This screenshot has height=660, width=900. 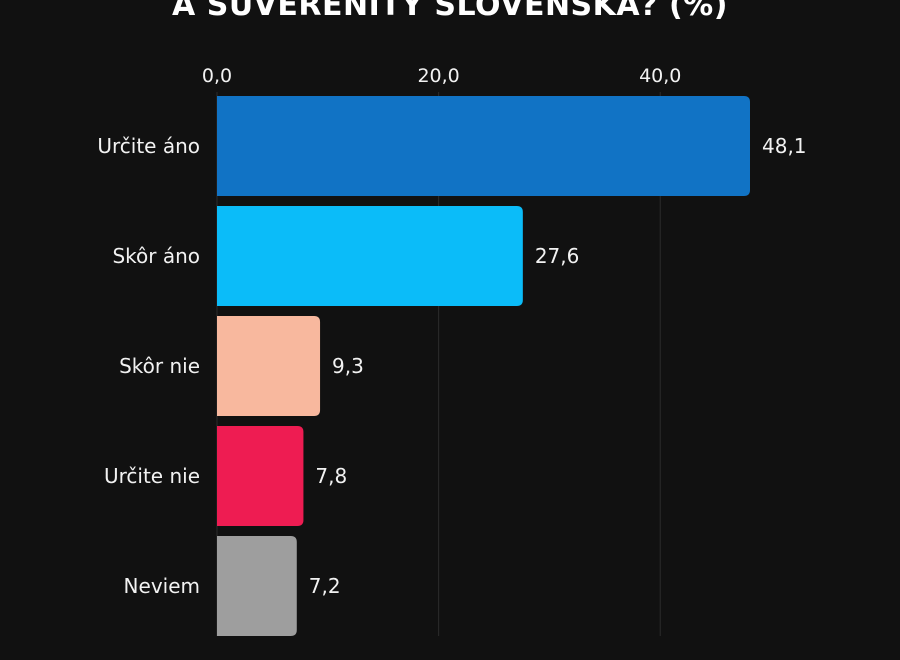 What do you see at coordinates (438, 76) in the screenshot?
I see `x-tick-label: 20,0` at bounding box center [438, 76].